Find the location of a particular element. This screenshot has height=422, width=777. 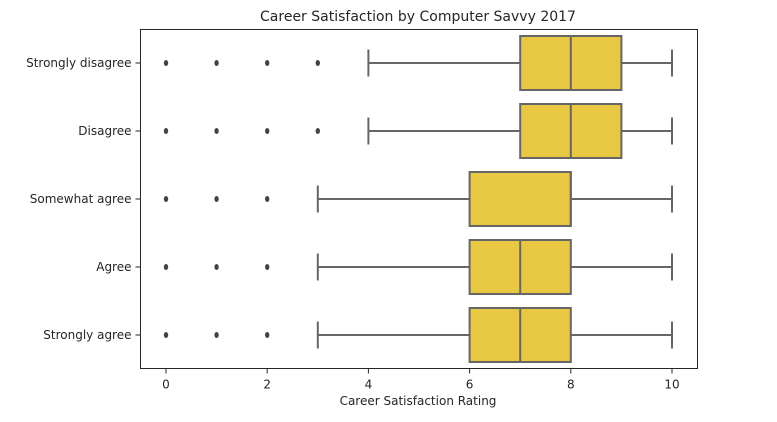

x-tick-label: 2 is located at coordinates (267, 385).